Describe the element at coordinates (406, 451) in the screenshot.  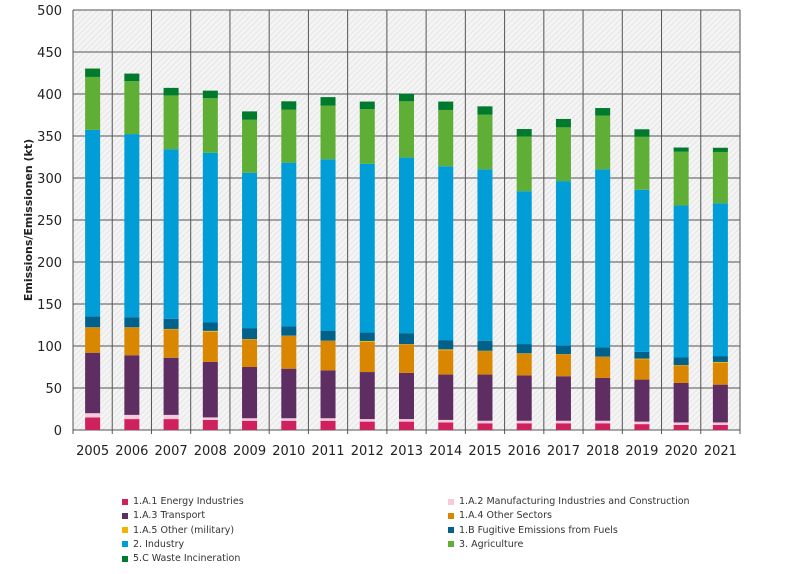
I see `x-tick-label: 2013` at that location.